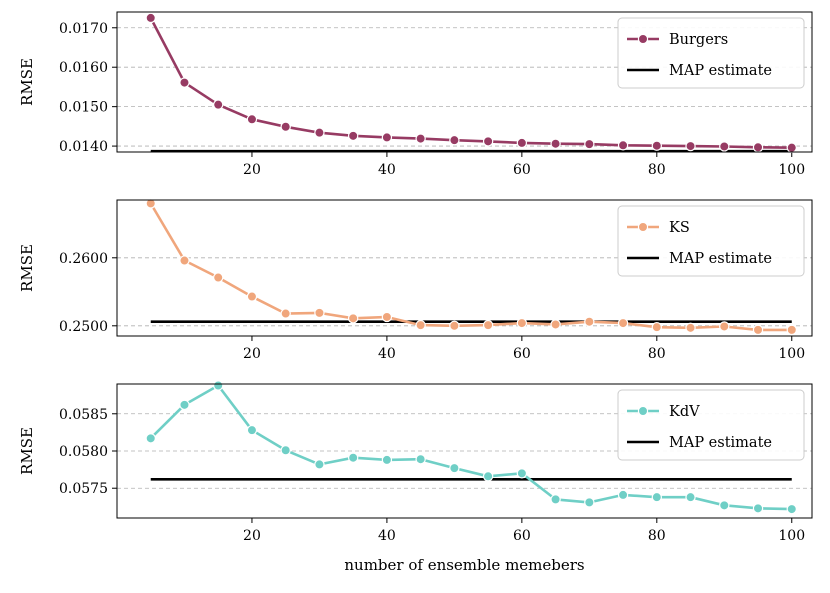 The height and width of the screenshot is (593, 830). What do you see at coordinates (464, 565) in the screenshot?
I see `x-axis-label: number of ensemble memebers` at bounding box center [464, 565].